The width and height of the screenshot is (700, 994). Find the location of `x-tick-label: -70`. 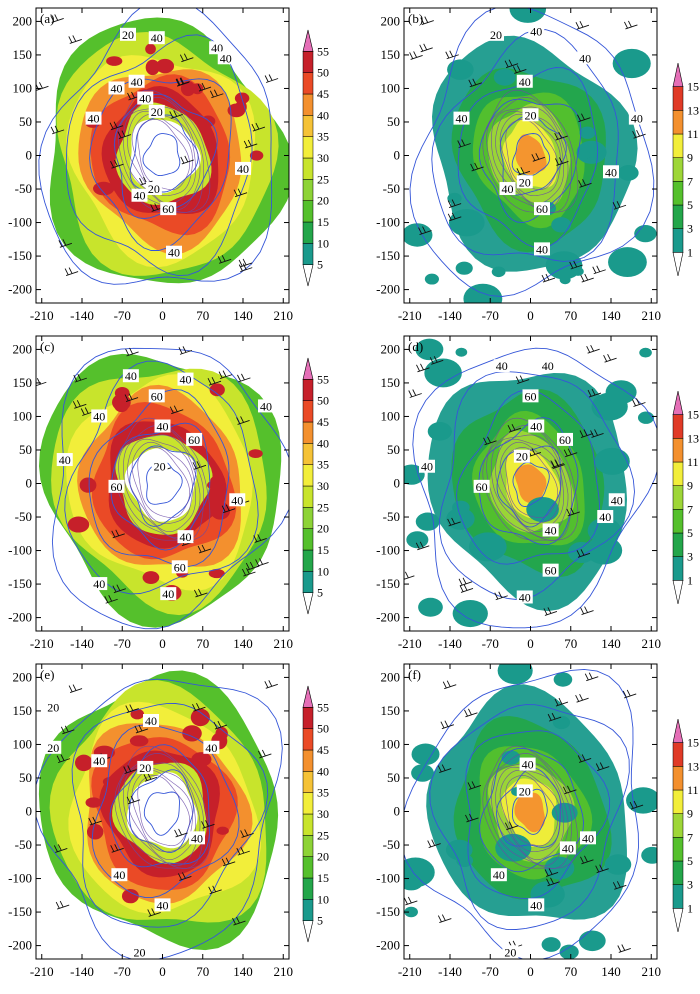

x-tick-label: -70 is located at coordinates (122, 643).